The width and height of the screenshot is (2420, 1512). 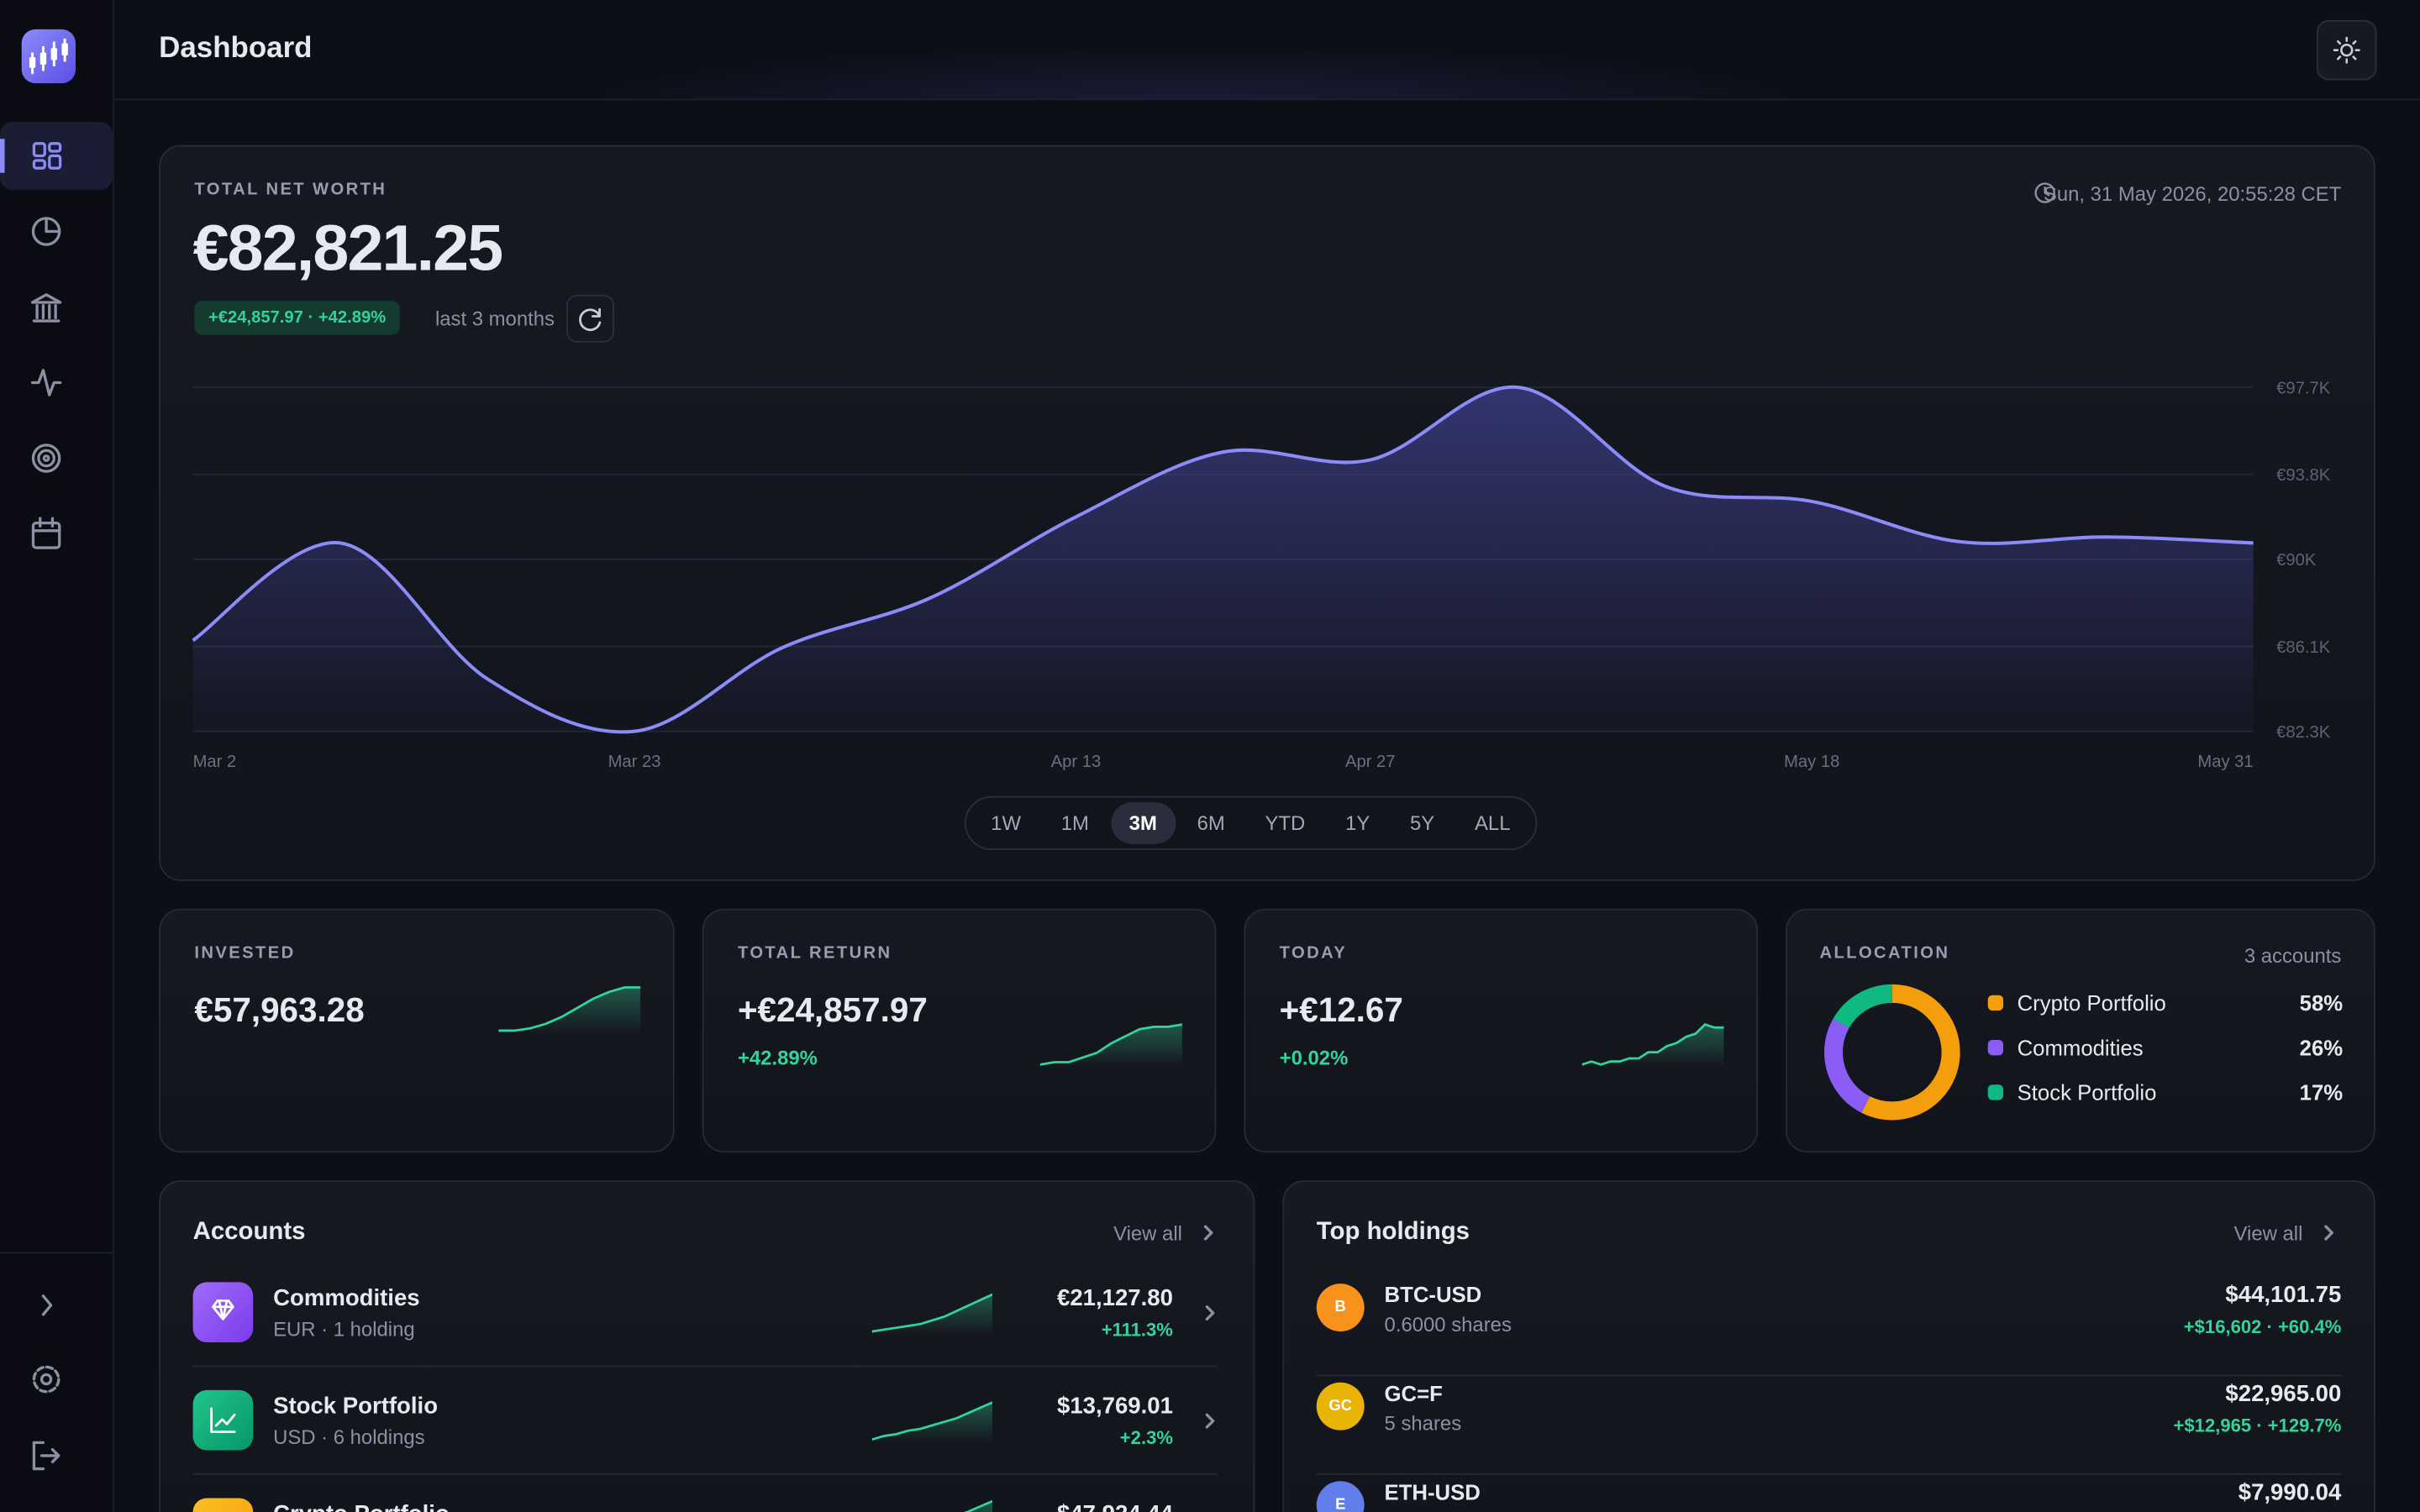 I want to click on range-button: 1M, so click(x=1074, y=823).